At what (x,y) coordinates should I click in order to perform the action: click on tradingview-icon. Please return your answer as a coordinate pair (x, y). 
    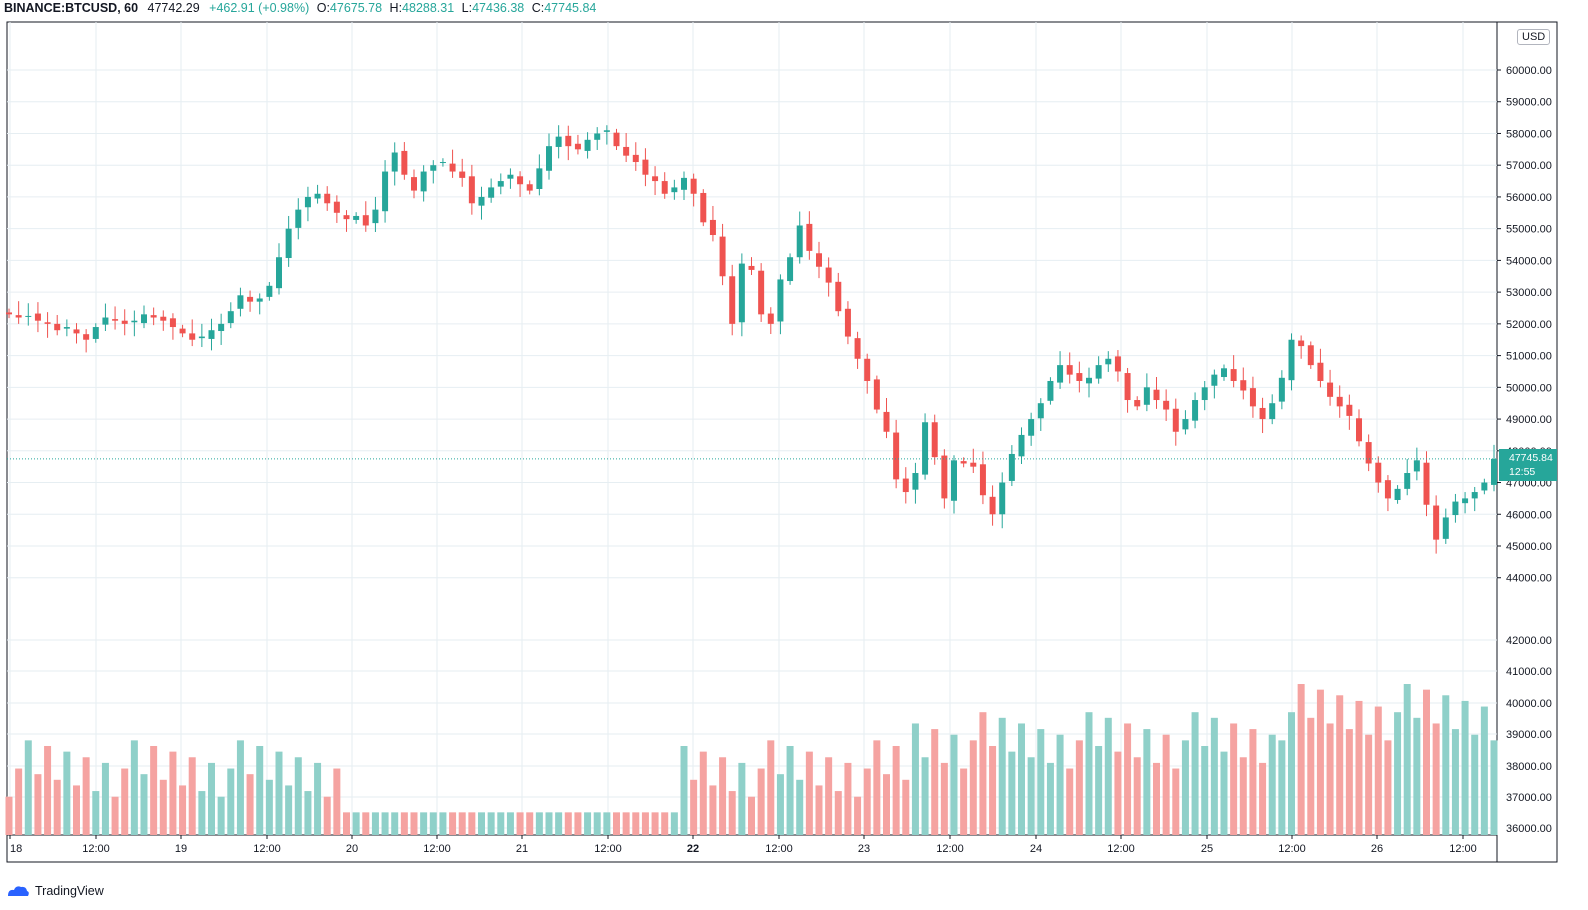
    Looking at the image, I should click on (18, 891).